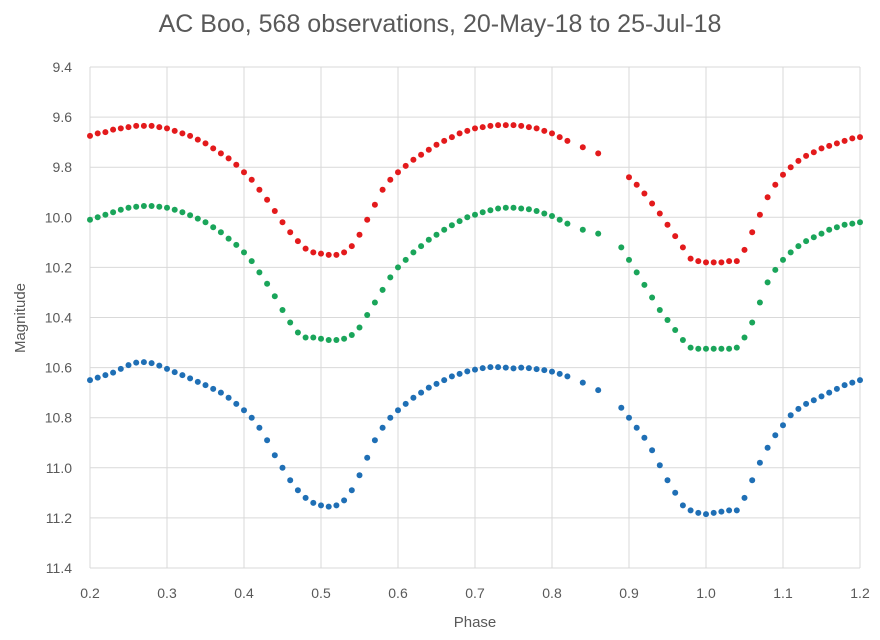 This screenshot has width=880, height=640. I want to click on y-tick-label: 11.4, so click(59, 568).